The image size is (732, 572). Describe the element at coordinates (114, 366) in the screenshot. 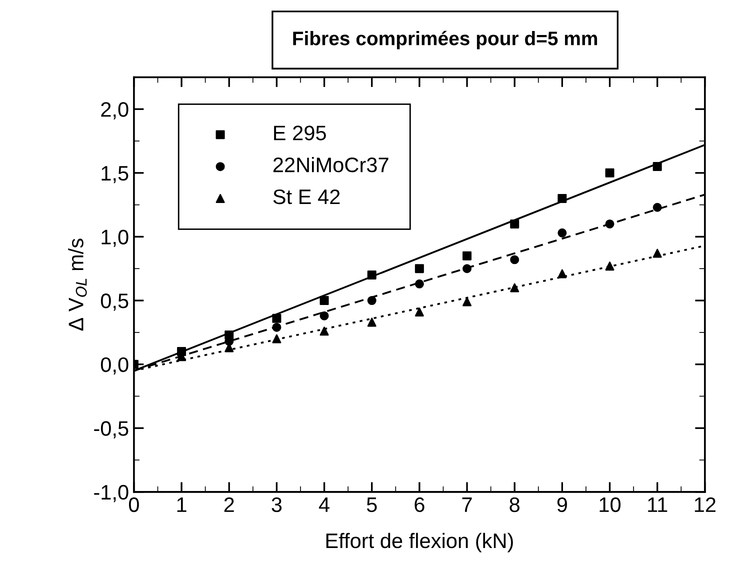

I see `y-tick-label: 0,0` at that location.